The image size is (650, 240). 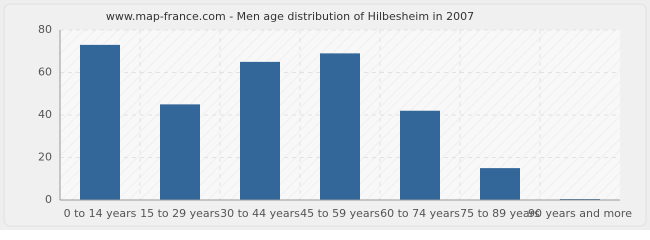 What do you see at coordinates (48, 199) in the screenshot?
I see `y-tick-label: 0` at bounding box center [48, 199].